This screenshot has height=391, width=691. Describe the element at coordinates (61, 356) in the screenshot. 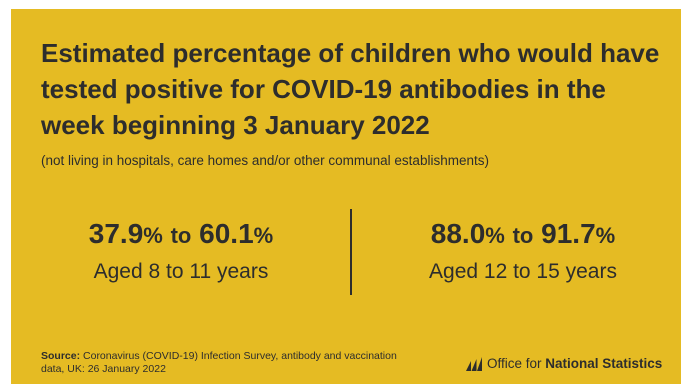

I see `source-heading: Source:` at that location.